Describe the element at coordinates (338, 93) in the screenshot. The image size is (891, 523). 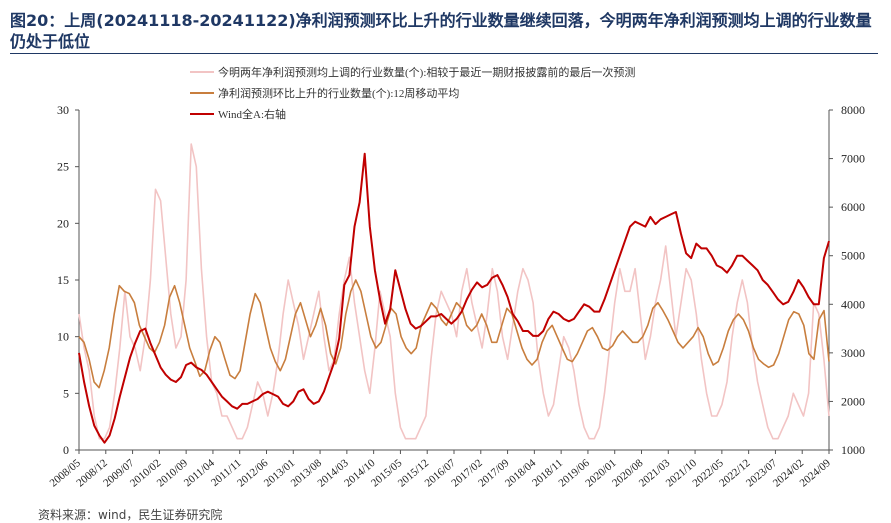
I see `legend-label-2: 净利润预测环比上升的行业数量(个):12周移动平均` at that location.